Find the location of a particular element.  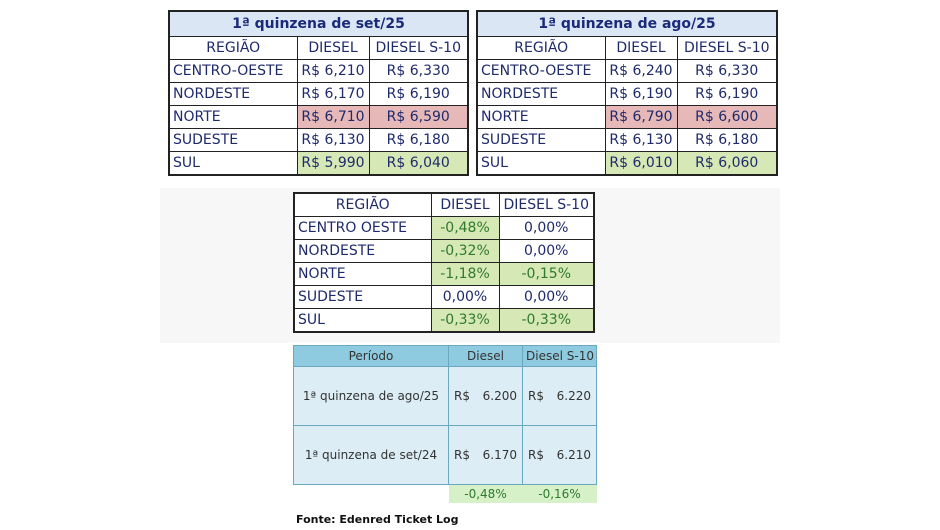

diesel-cell: R$ 6.200 is located at coordinates (485, 396).